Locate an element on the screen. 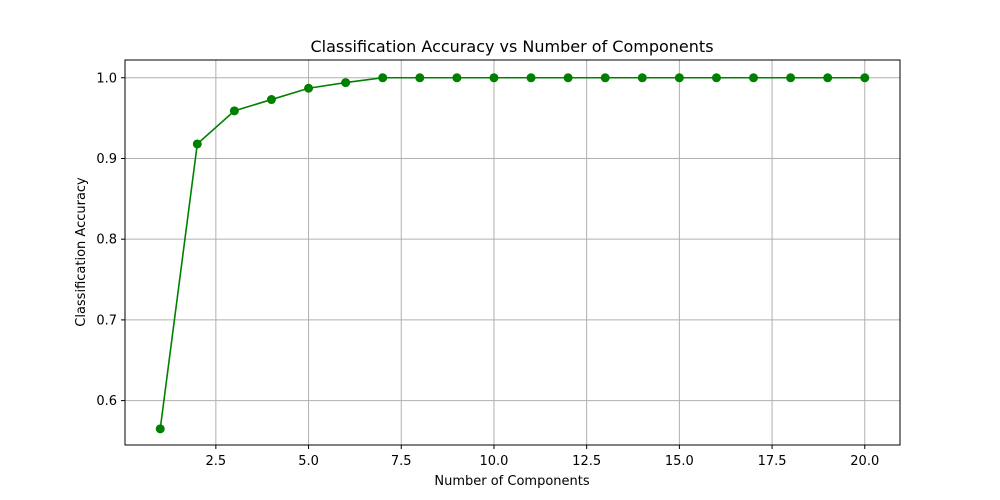  x-tick-label: 17.5 is located at coordinates (772, 461).